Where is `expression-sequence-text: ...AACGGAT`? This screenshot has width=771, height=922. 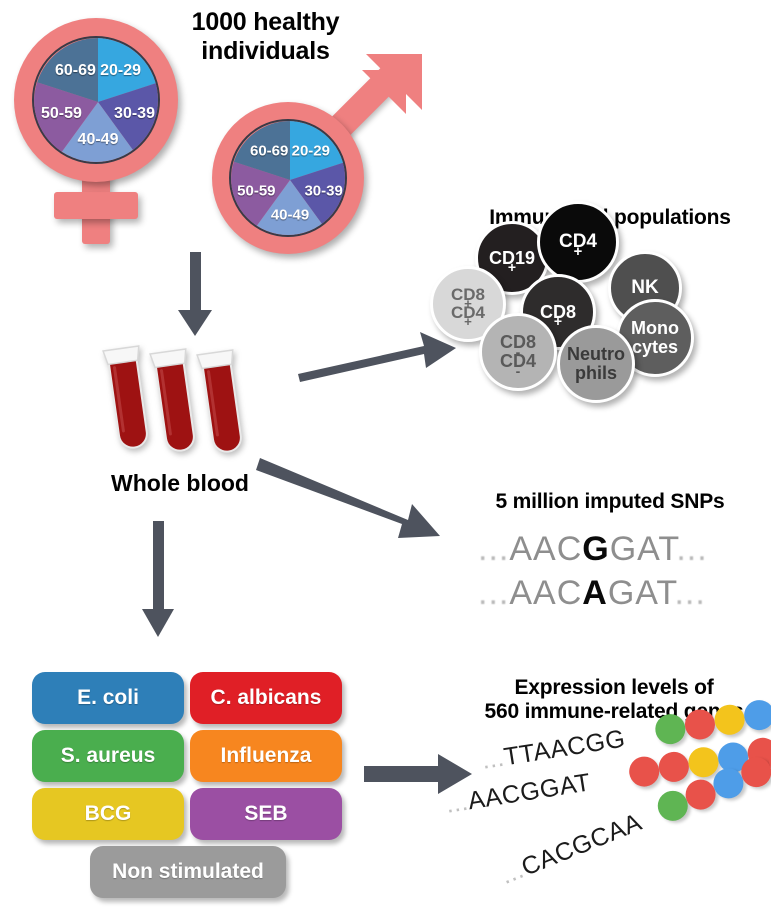
expression-sequence-text: ...AACGGAT is located at coordinates (518, 793).